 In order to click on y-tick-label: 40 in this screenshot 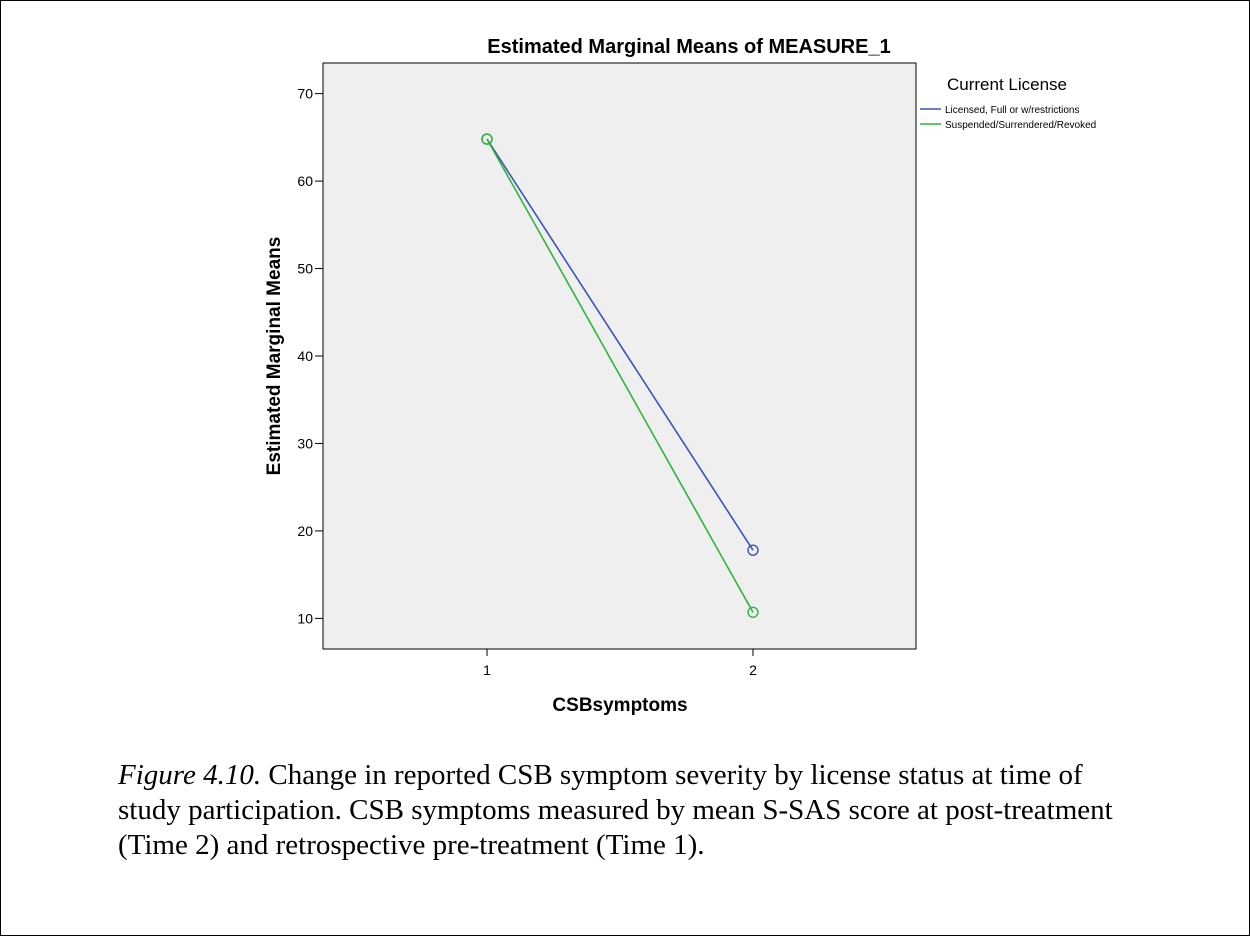, I will do `click(305, 356)`.